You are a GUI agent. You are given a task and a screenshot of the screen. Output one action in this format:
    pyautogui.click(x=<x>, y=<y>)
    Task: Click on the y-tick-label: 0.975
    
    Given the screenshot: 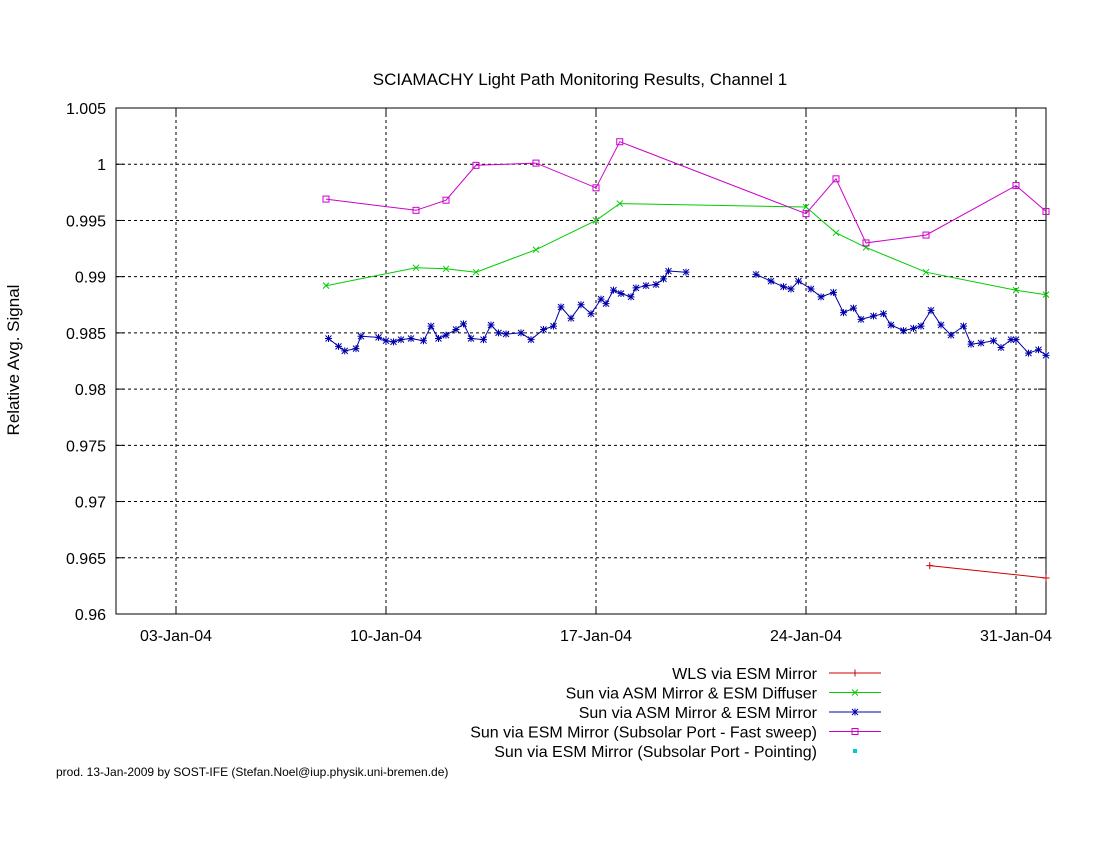 What is the action you would take?
    pyautogui.click(x=86, y=446)
    